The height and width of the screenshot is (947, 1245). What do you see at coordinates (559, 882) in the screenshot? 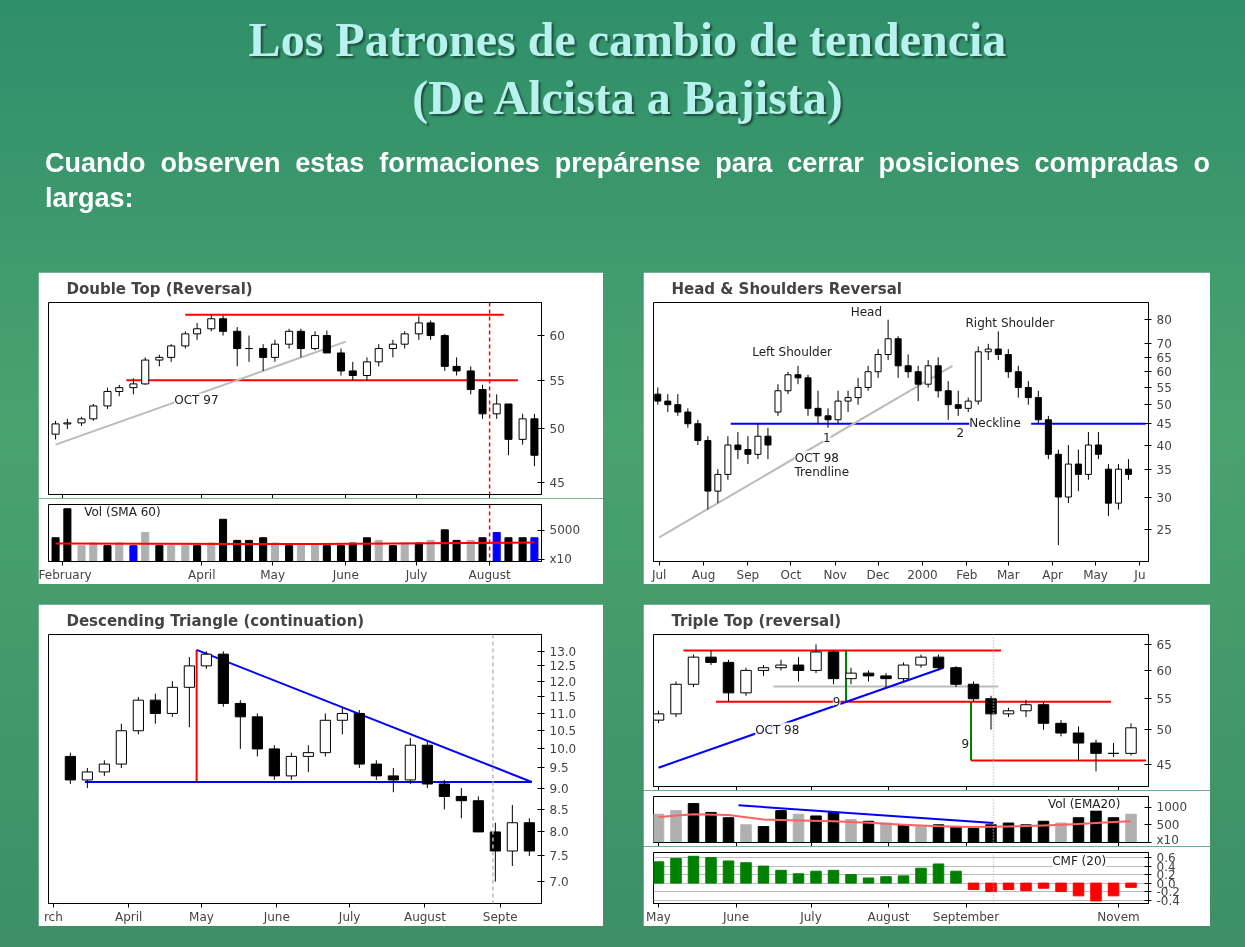
I see `y-tick-label: 7.0` at bounding box center [559, 882].